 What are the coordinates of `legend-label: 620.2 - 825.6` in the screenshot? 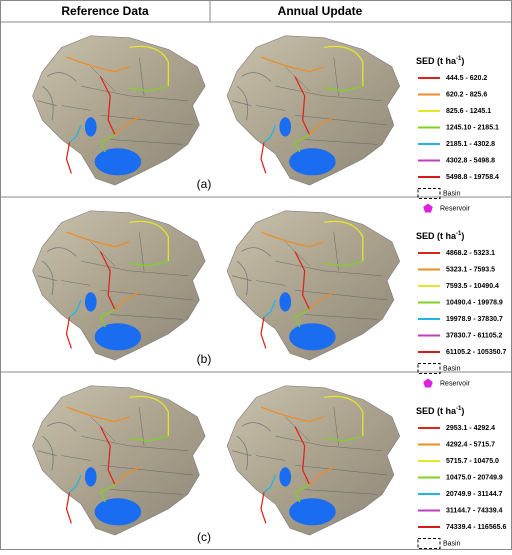 It's located at (466, 94).